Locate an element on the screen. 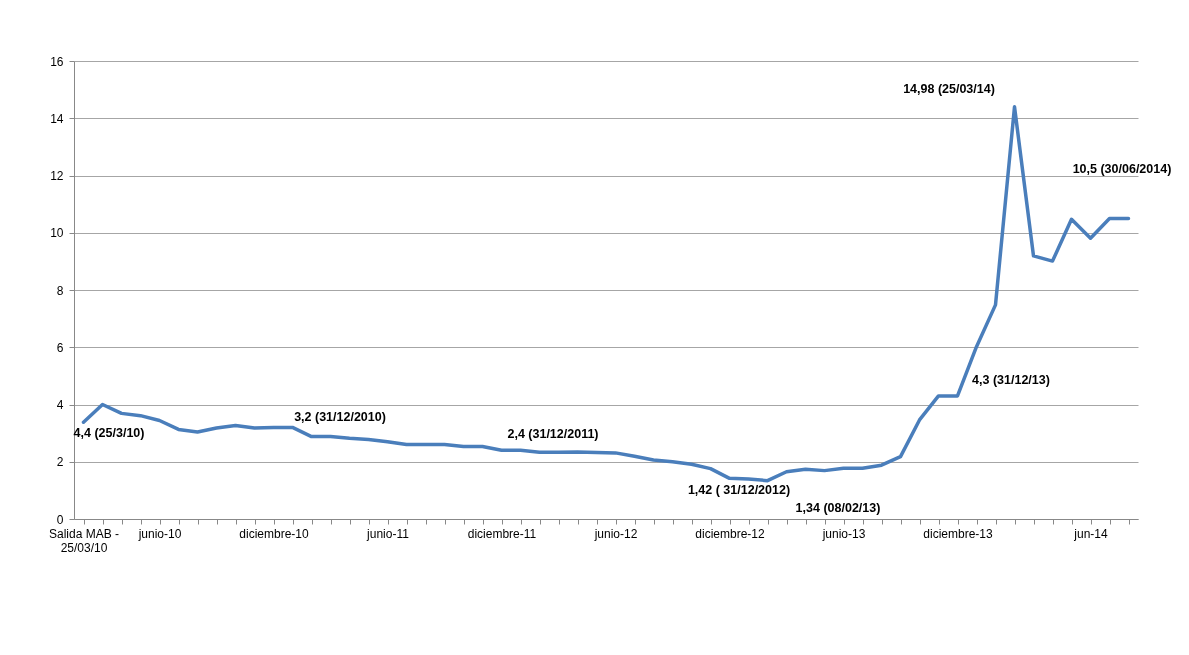 This screenshot has width=1189, height=655. x-tick-label: diciembre-13 is located at coordinates (958, 533).